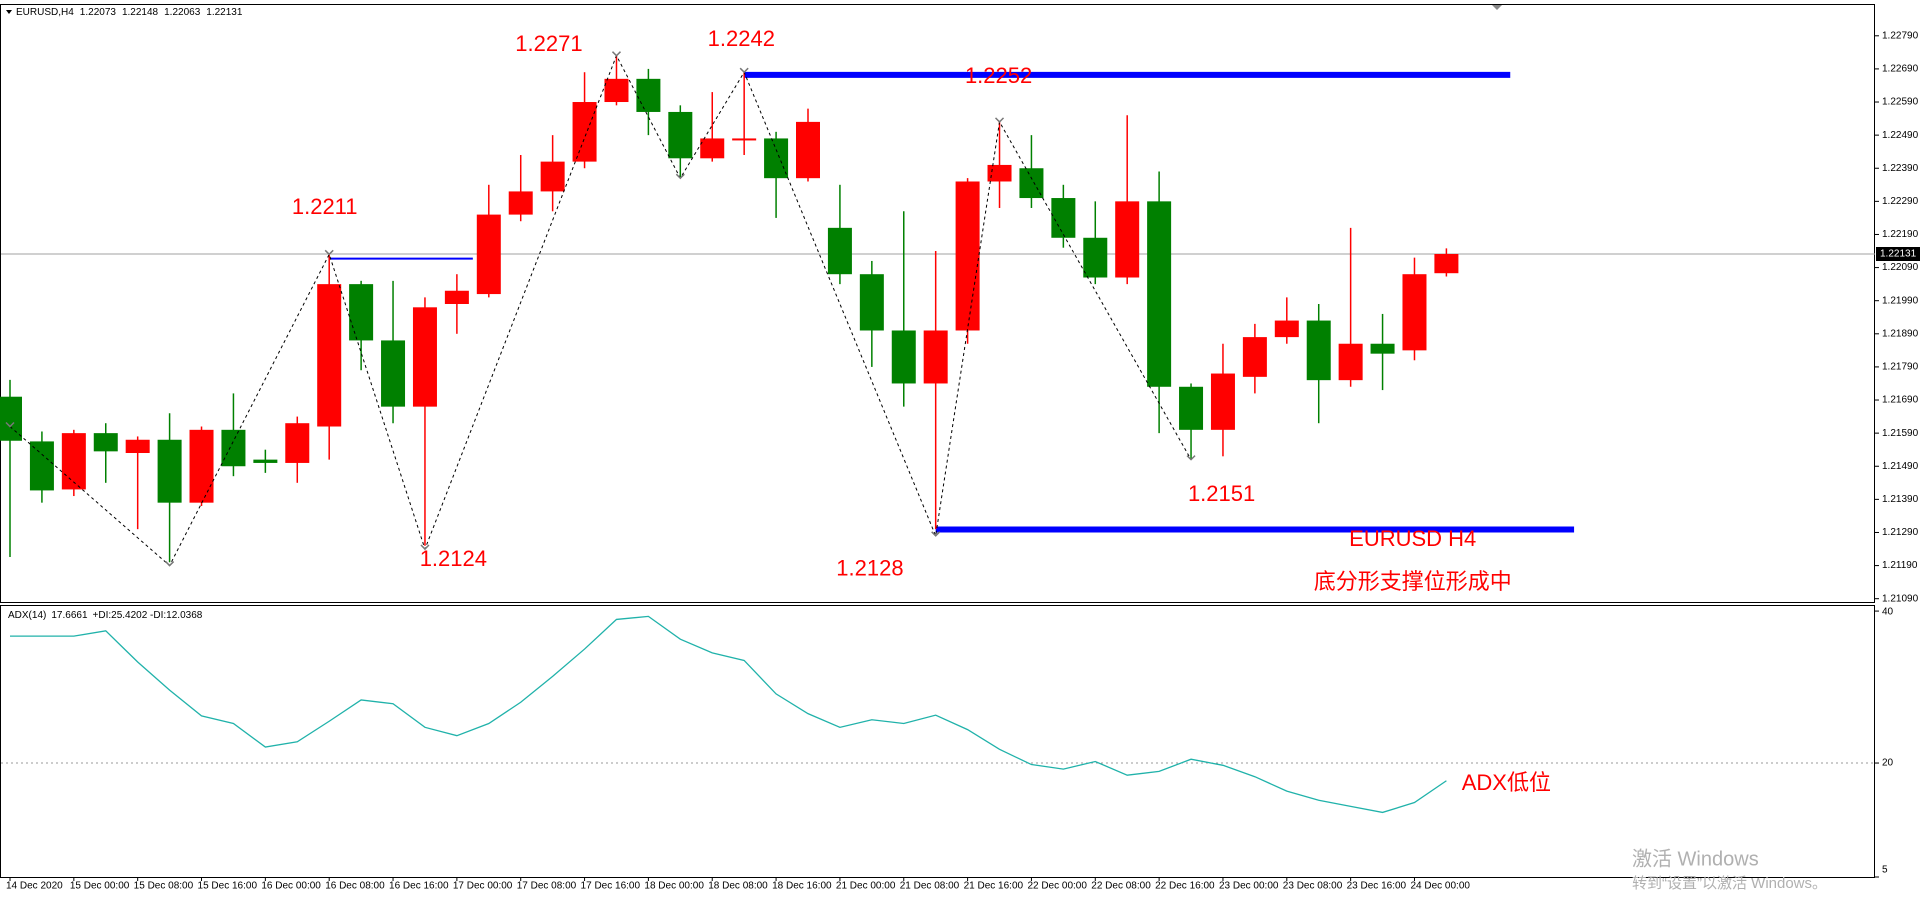 The height and width of the screenshot is (900, 1920). Describe the element at coordinates (1313, 886) in the screenshot. I see `x-tick-label: 23 Dec 08:00` at that location.